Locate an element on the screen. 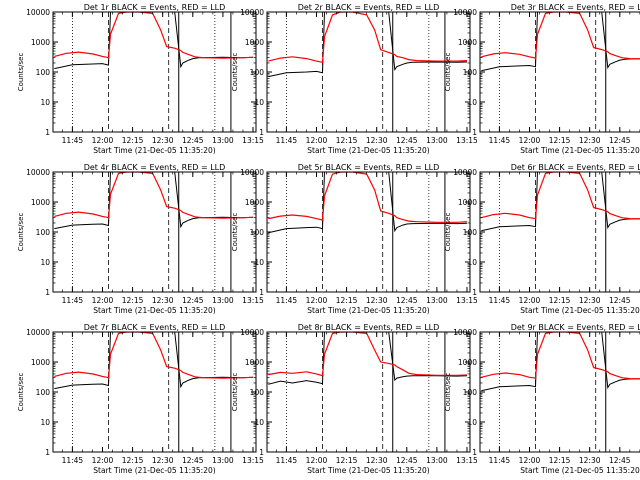  panel-title: Det 4r BLACK = Events, RED = LLD is located at coordinates (155, 167).